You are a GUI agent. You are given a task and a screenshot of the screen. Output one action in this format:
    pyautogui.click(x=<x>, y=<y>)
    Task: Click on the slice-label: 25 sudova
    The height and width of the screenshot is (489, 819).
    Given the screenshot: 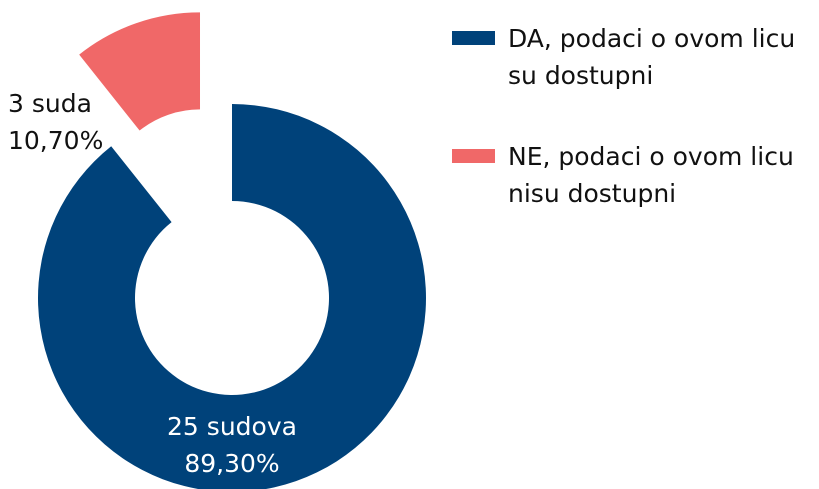 What is the action you would take?
    pyautogui.click(x=232, y=426)
    